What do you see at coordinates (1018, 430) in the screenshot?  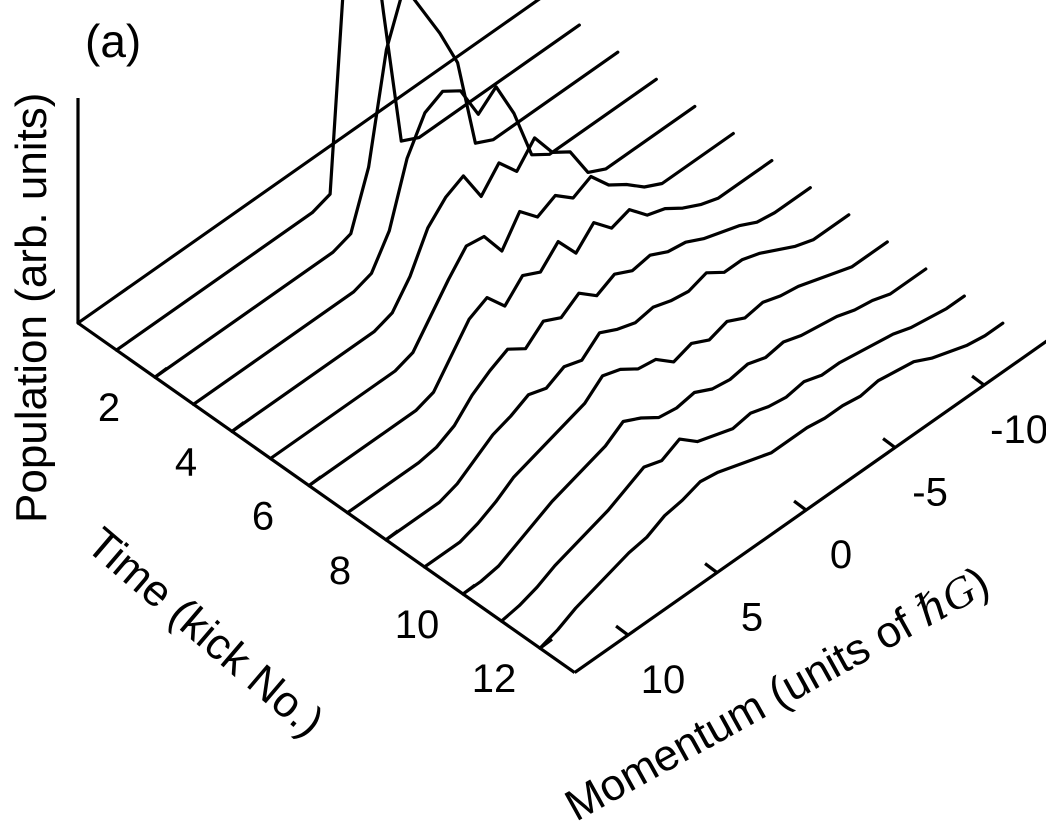 I see `momentum-tick-label--10: -10` at bounding box center [1018, 430].